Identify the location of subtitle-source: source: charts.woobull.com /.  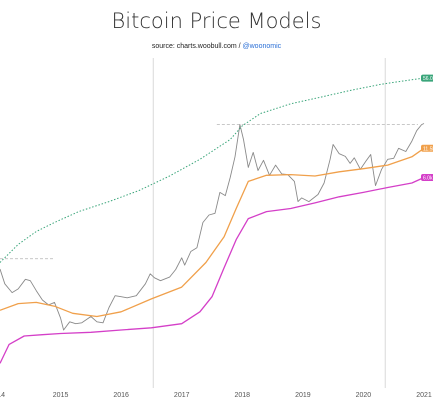
(197, 46).